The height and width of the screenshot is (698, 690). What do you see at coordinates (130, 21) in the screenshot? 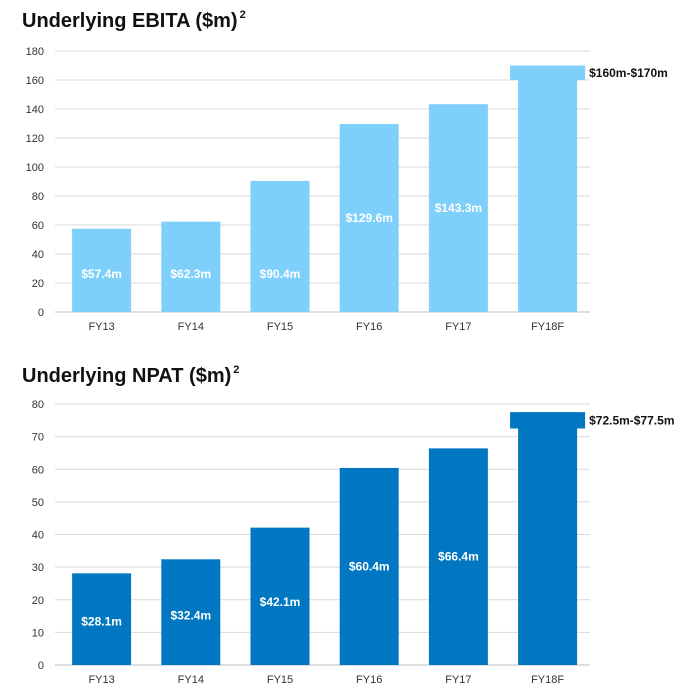
I see `chart-title-ebita-text: Underlying EBITA ($m)` at bounding box center [130, 21].